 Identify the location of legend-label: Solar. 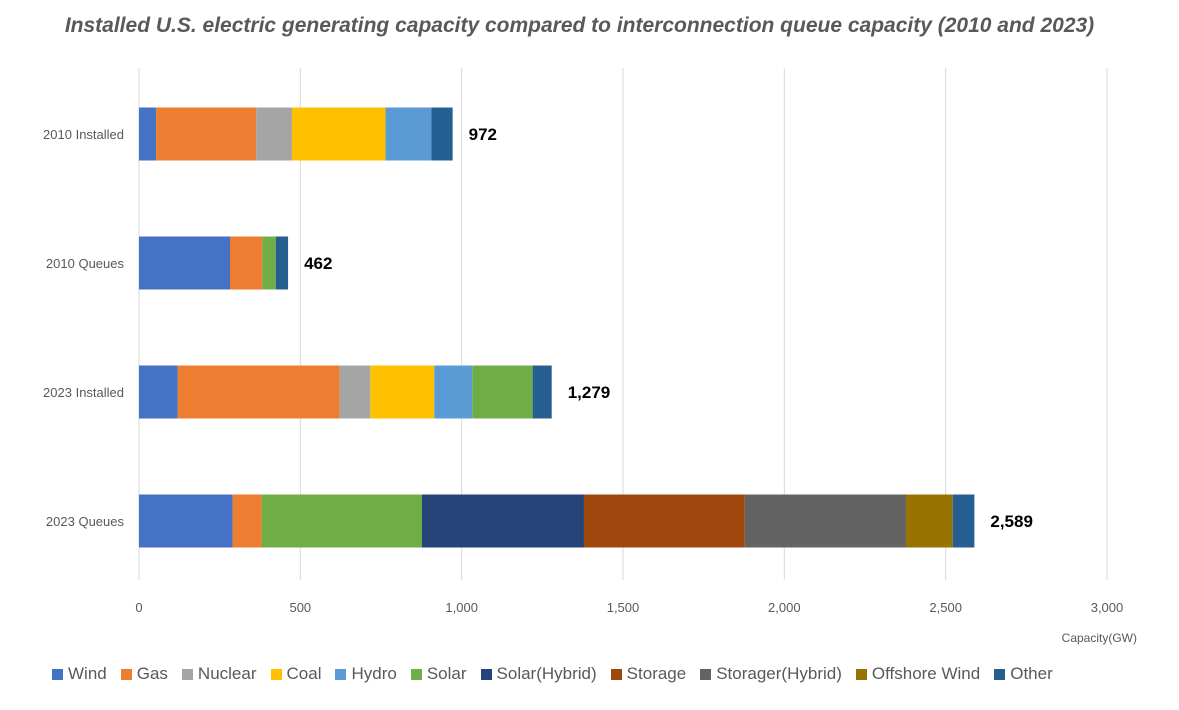
(446, 673).